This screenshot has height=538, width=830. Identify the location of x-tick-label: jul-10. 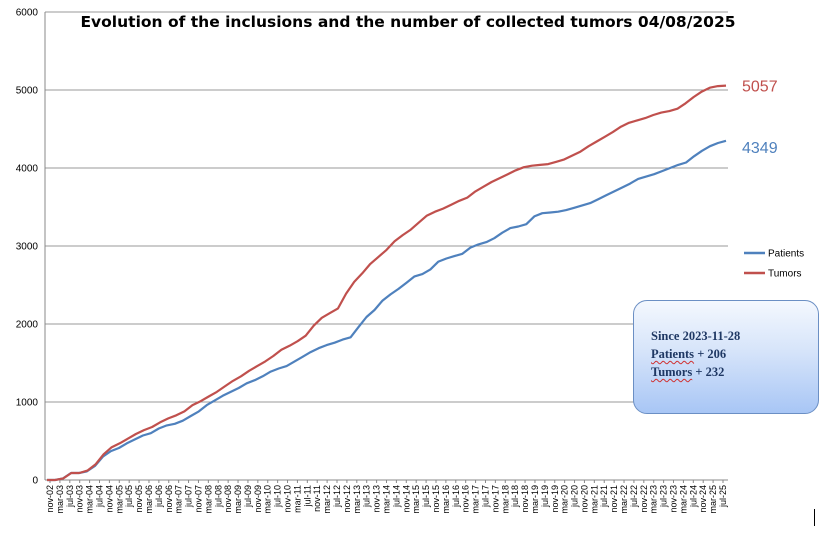
(278, 496).